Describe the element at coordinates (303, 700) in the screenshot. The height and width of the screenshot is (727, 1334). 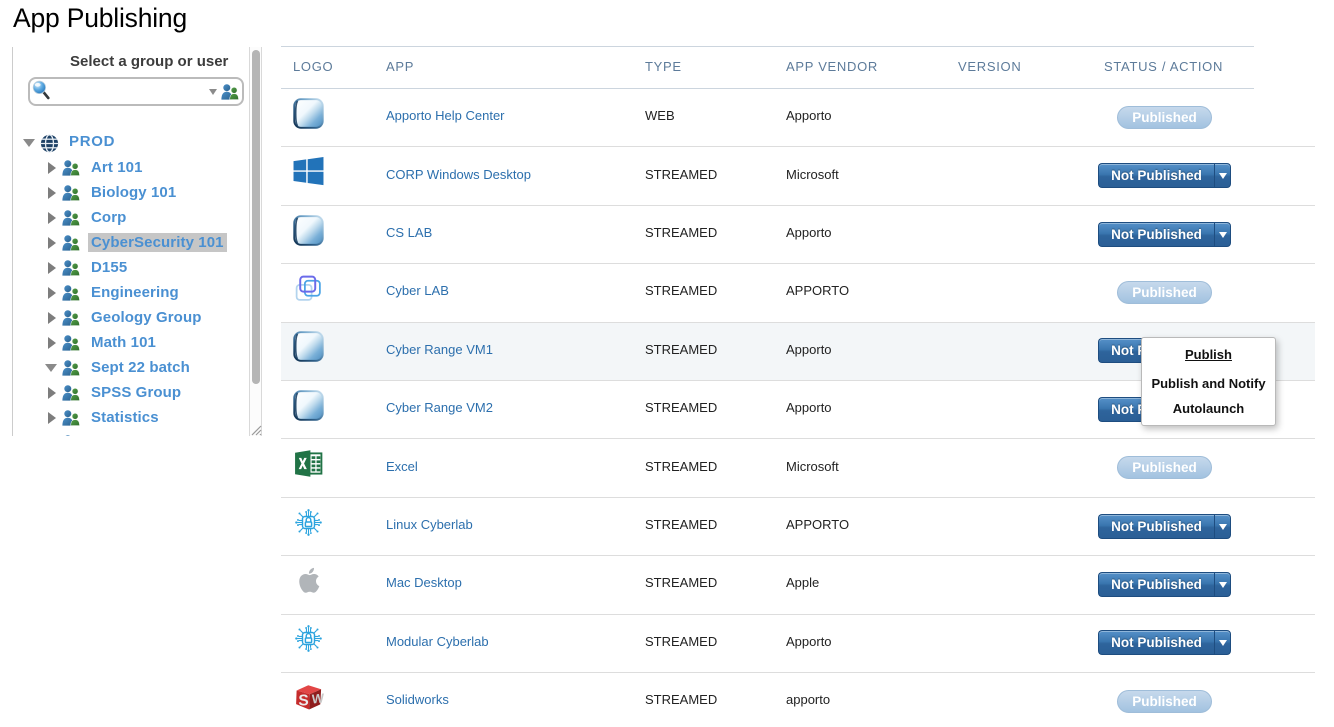
I see `svg-text: S` at that location.